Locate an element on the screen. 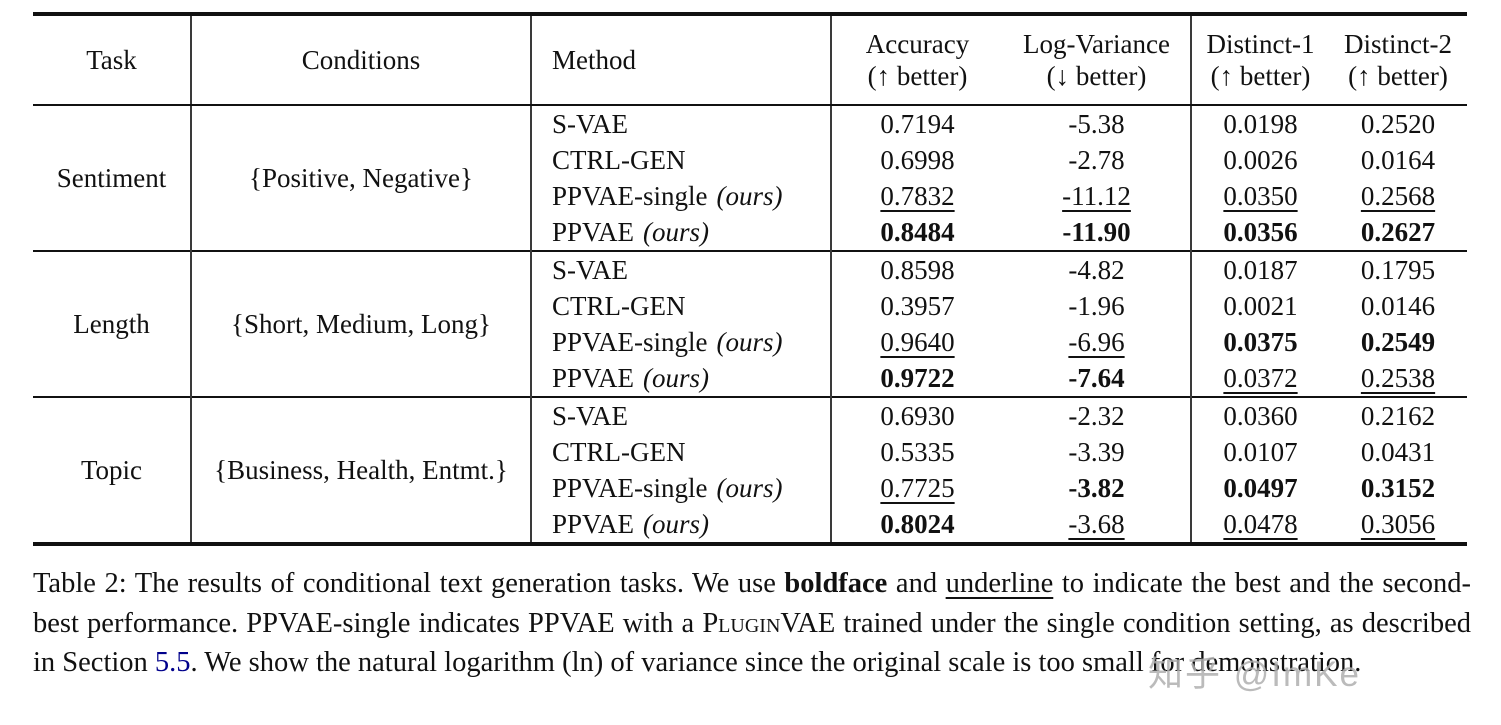  metric-value: 0.6998 is located at coordinates (916, 160).